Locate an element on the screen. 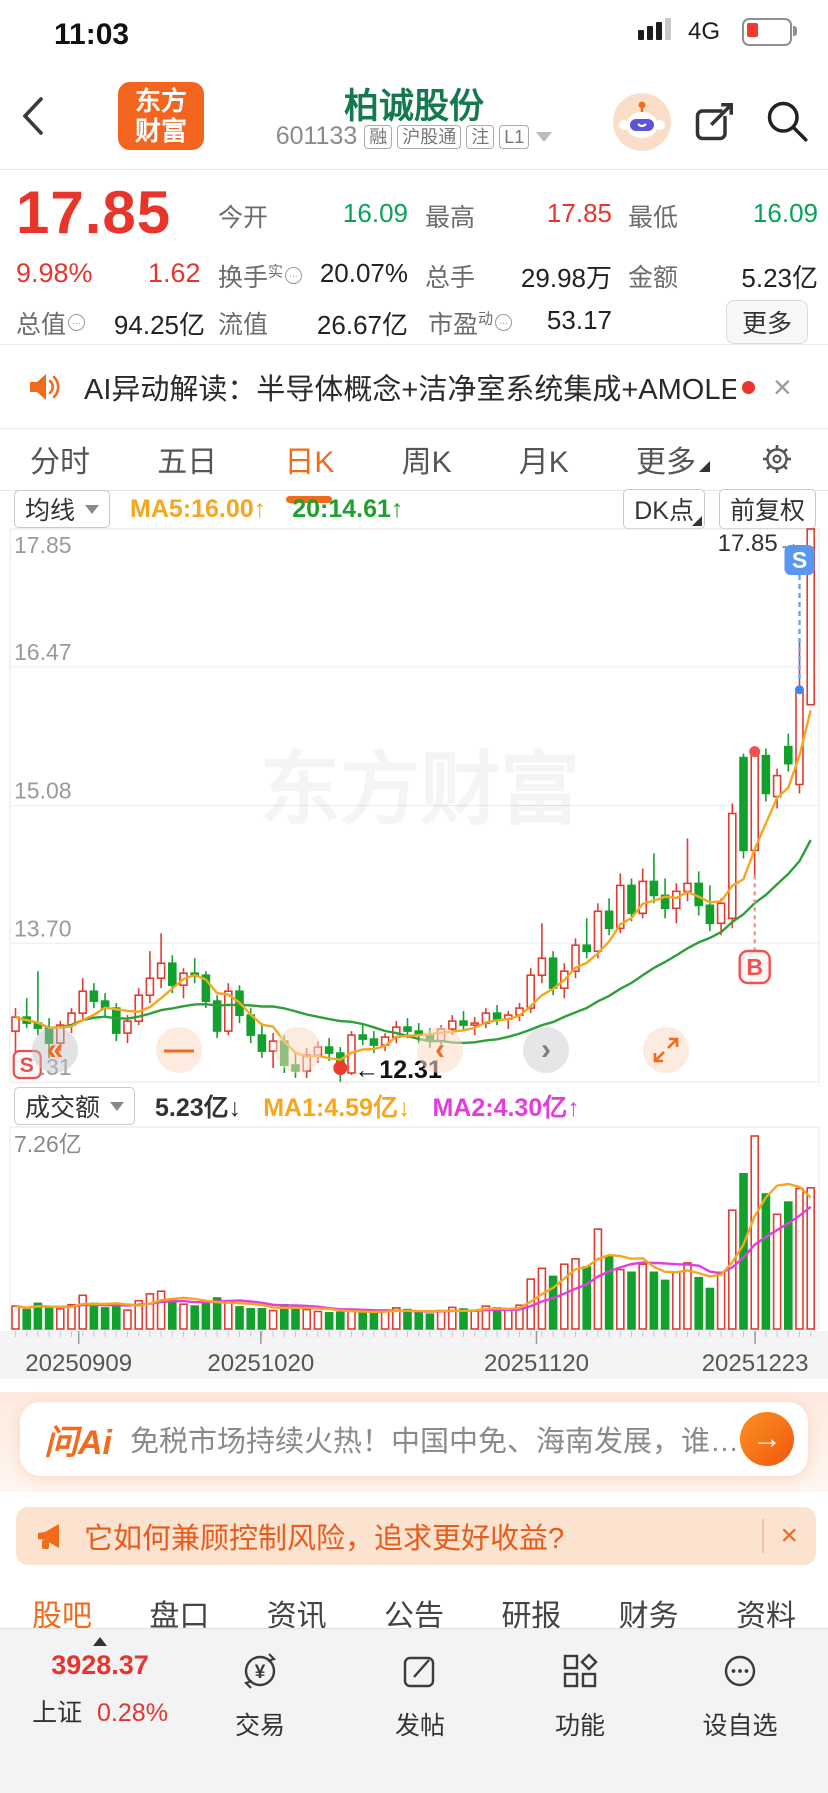  low-dot-marker is located at coordinates (340, 1068).